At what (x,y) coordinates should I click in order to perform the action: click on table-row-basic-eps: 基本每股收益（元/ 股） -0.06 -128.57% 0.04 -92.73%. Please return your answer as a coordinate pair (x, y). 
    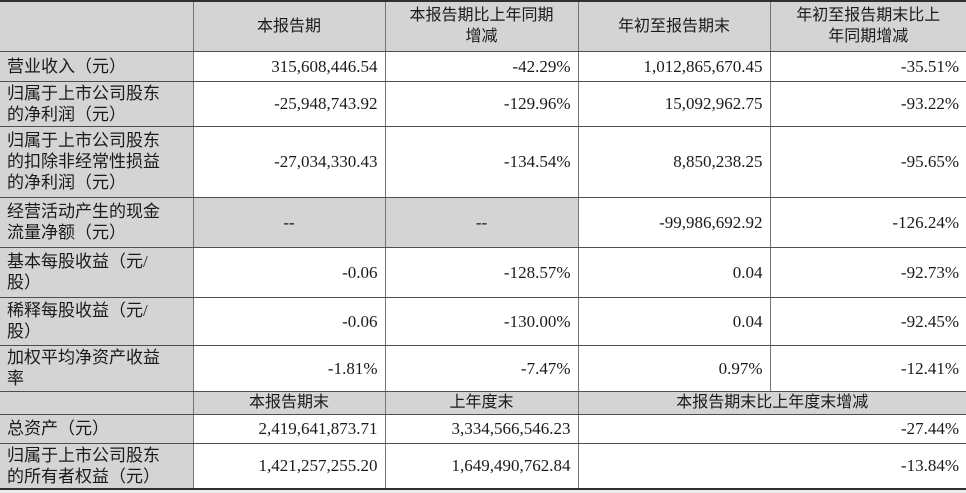
    Looking at the image, I should click on (483, 272).